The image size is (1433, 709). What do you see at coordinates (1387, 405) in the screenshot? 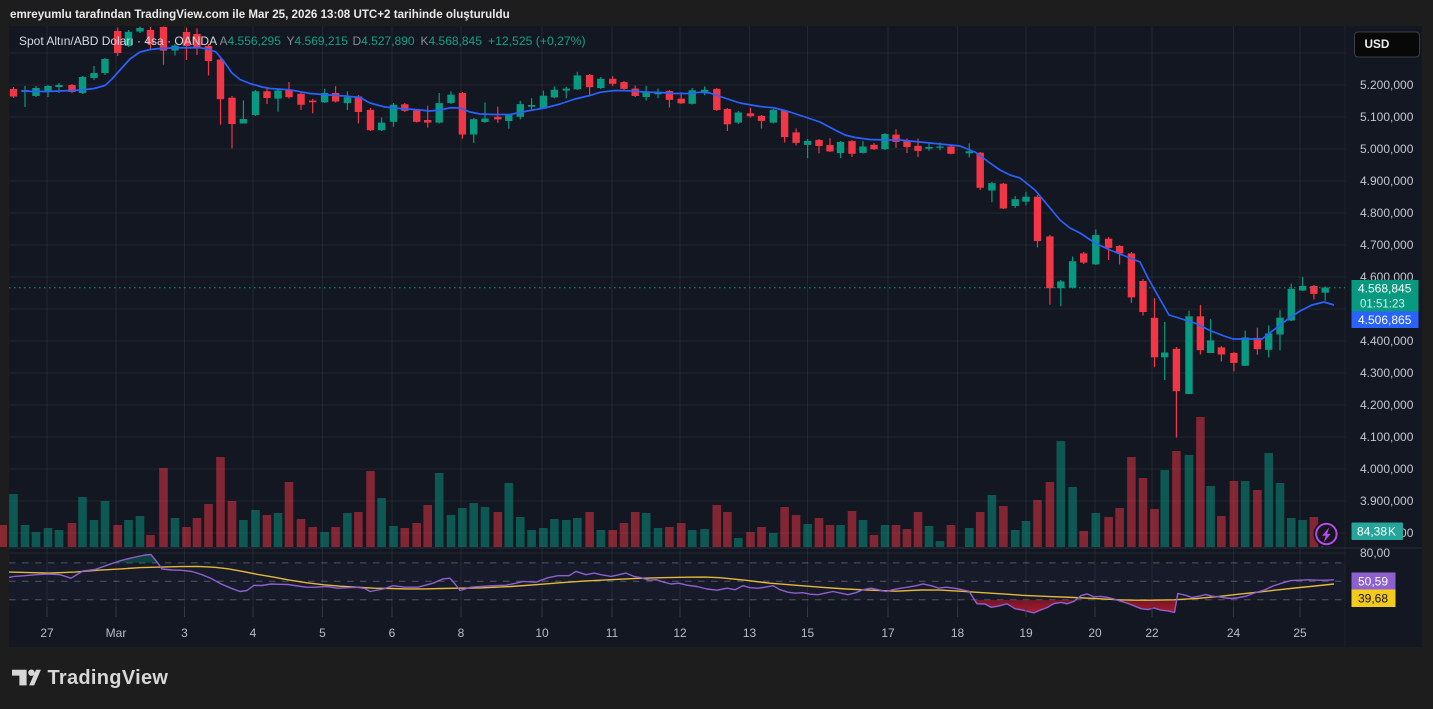
I see `svg-text: 4.200,000` at bounding box center [1387, 405].